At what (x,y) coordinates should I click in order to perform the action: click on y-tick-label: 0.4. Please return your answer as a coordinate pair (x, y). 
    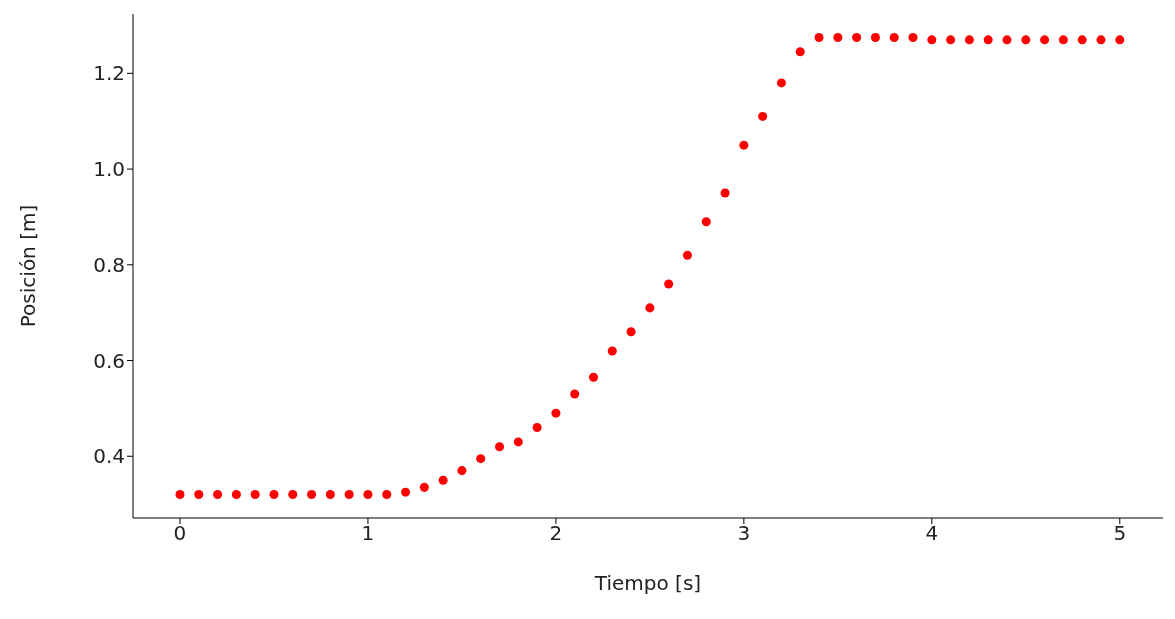
    Looking at the image, I should click on (109, 456).